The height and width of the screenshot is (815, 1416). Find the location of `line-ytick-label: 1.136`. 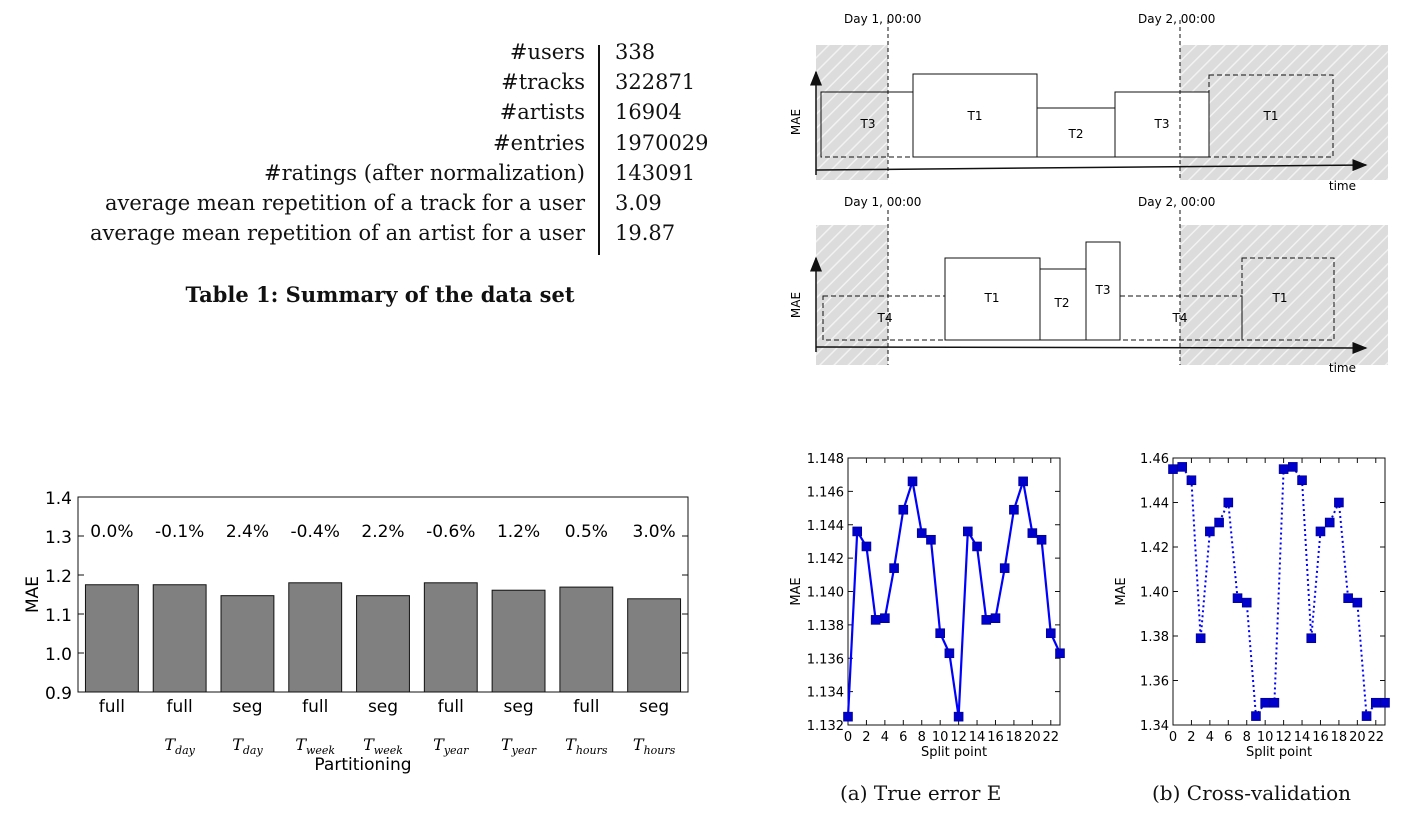

line-ytick-label: 1.136 is located at coordinates (825, 659).